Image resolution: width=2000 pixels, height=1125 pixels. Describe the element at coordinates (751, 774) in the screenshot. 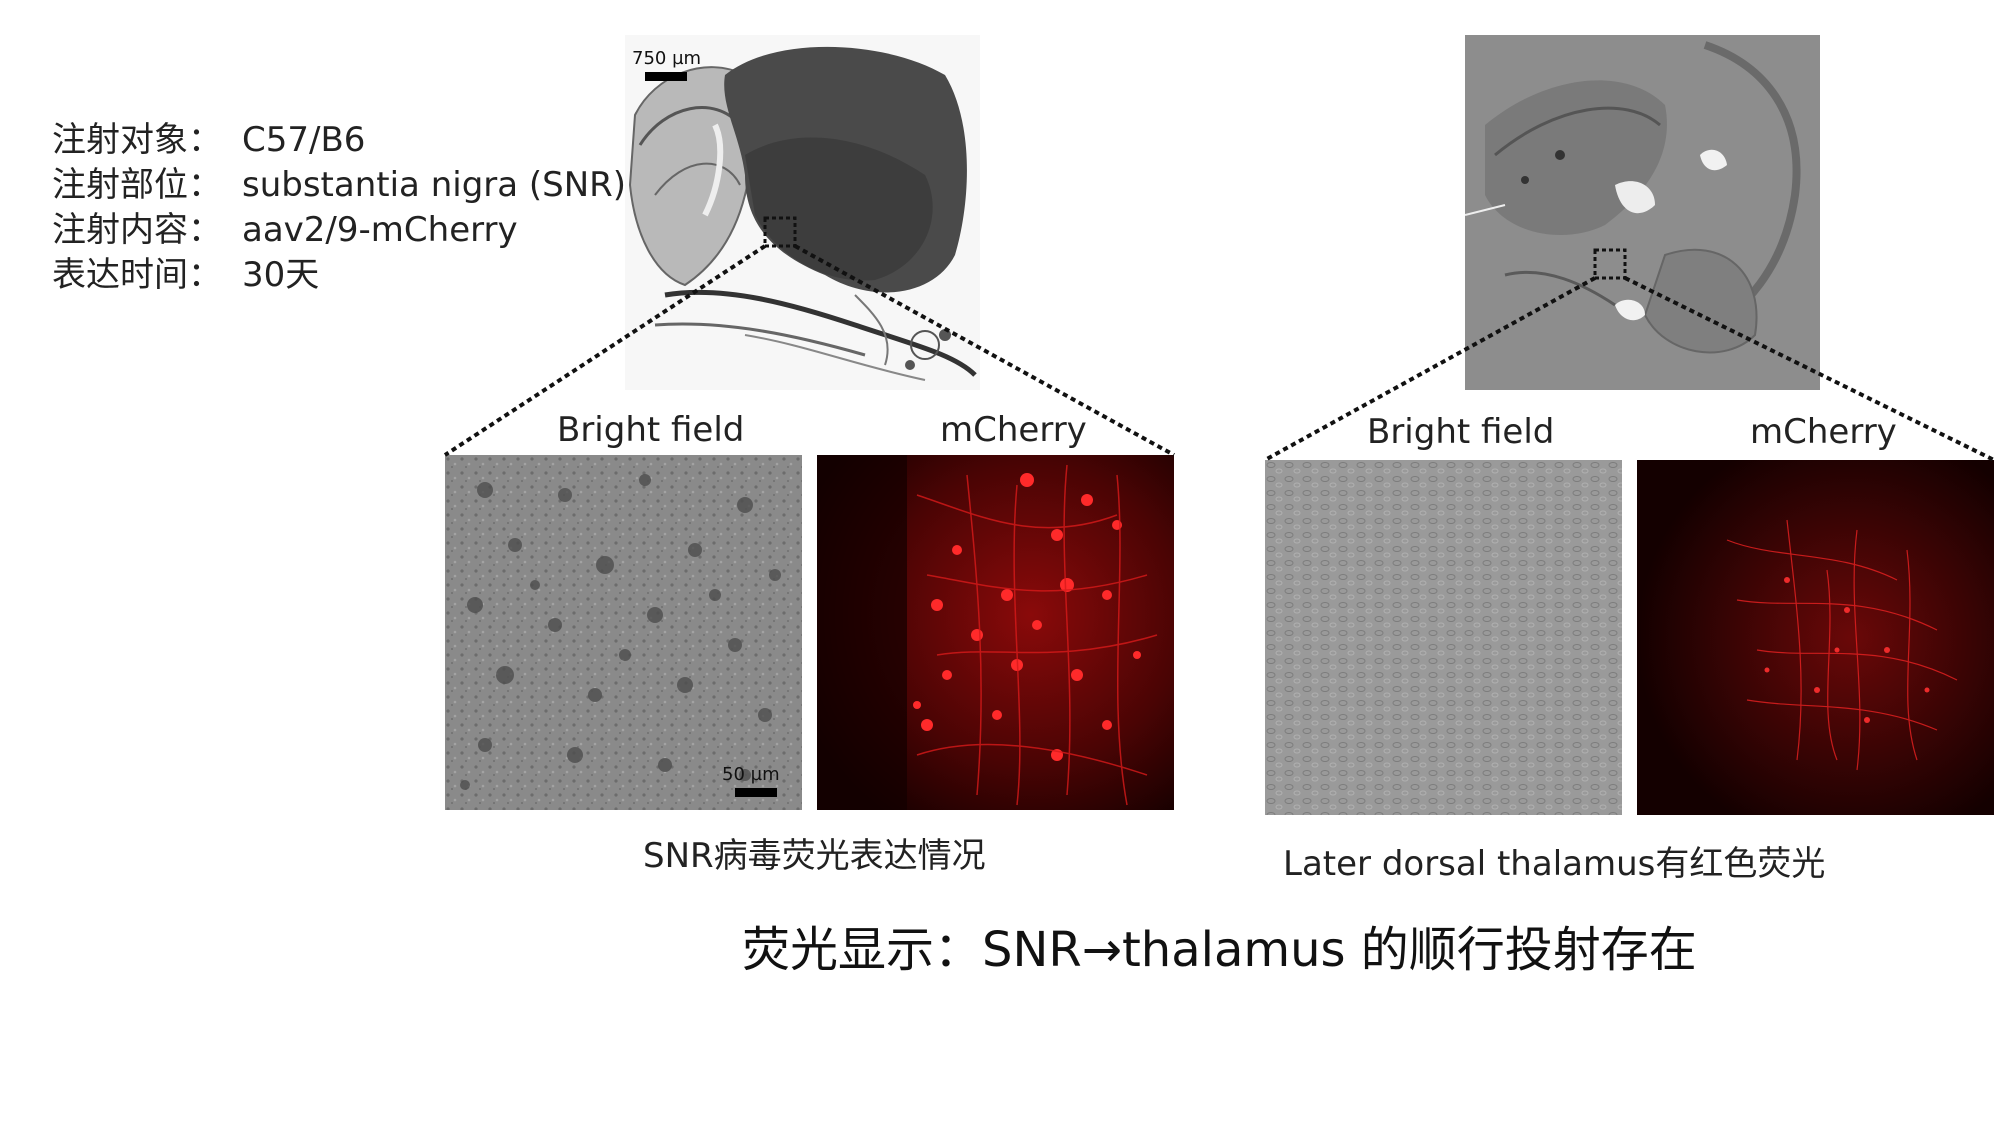

I see `micro-scale-label: 50 µm` at that location.